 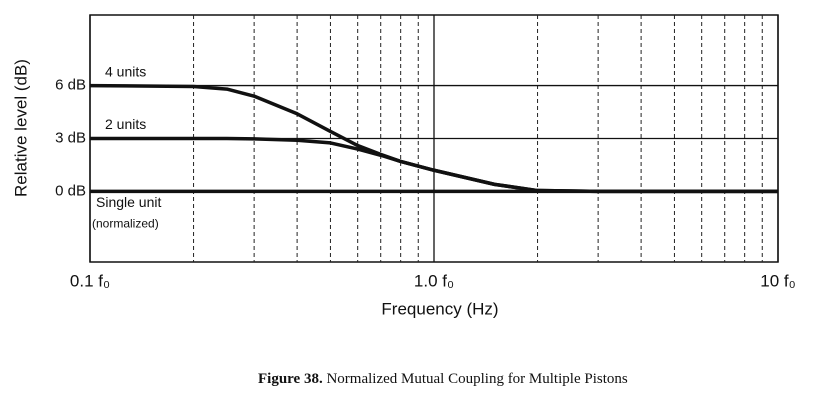 What do you see at coordinates (70, 137) in the screenshot?
I see `y-tick-label: 3 dB` at bounding box center [70, 137].